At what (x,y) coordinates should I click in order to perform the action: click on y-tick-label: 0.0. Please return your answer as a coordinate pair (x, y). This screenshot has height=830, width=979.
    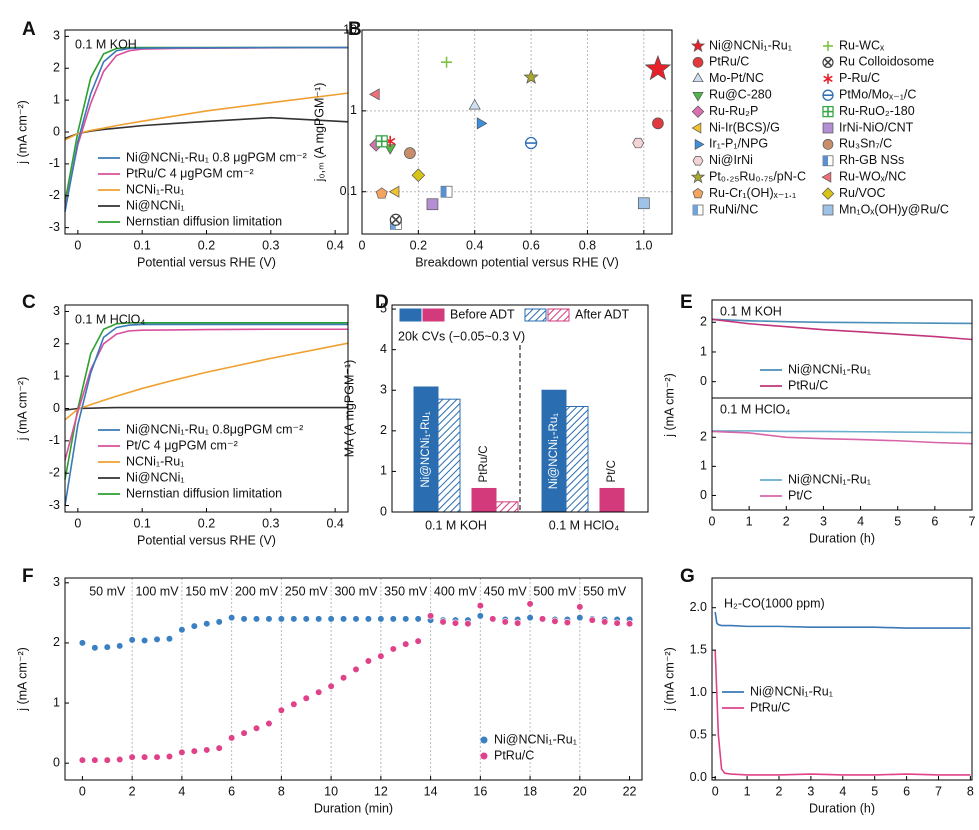
    Looking at the image, I should click on (698, 777).